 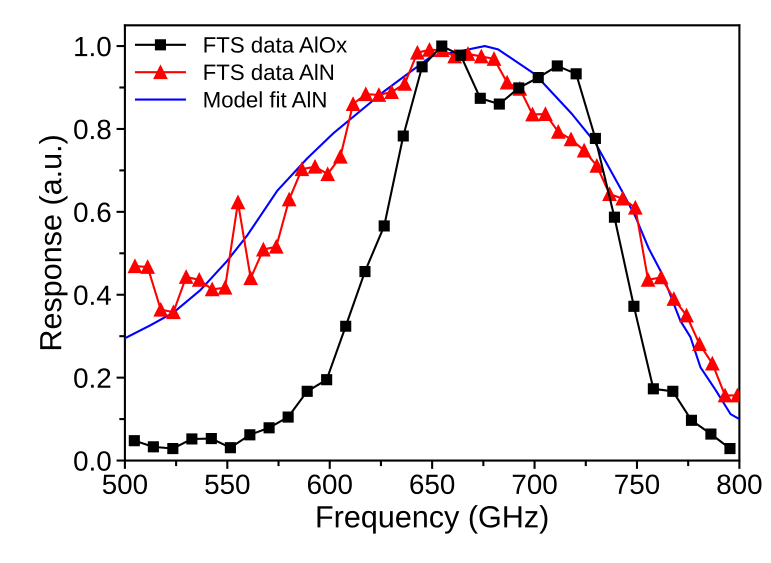 What do you see at coordinates (92, 295) in the screenshot?
I see `y-tick-label: 0.4` at bounding box center [92, 295].